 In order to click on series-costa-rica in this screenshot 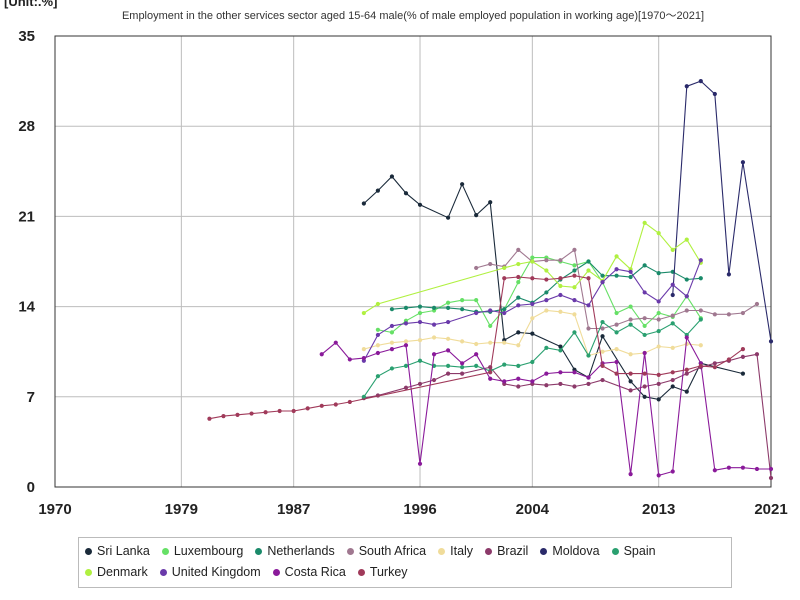, I will do `click(546, 406)`.